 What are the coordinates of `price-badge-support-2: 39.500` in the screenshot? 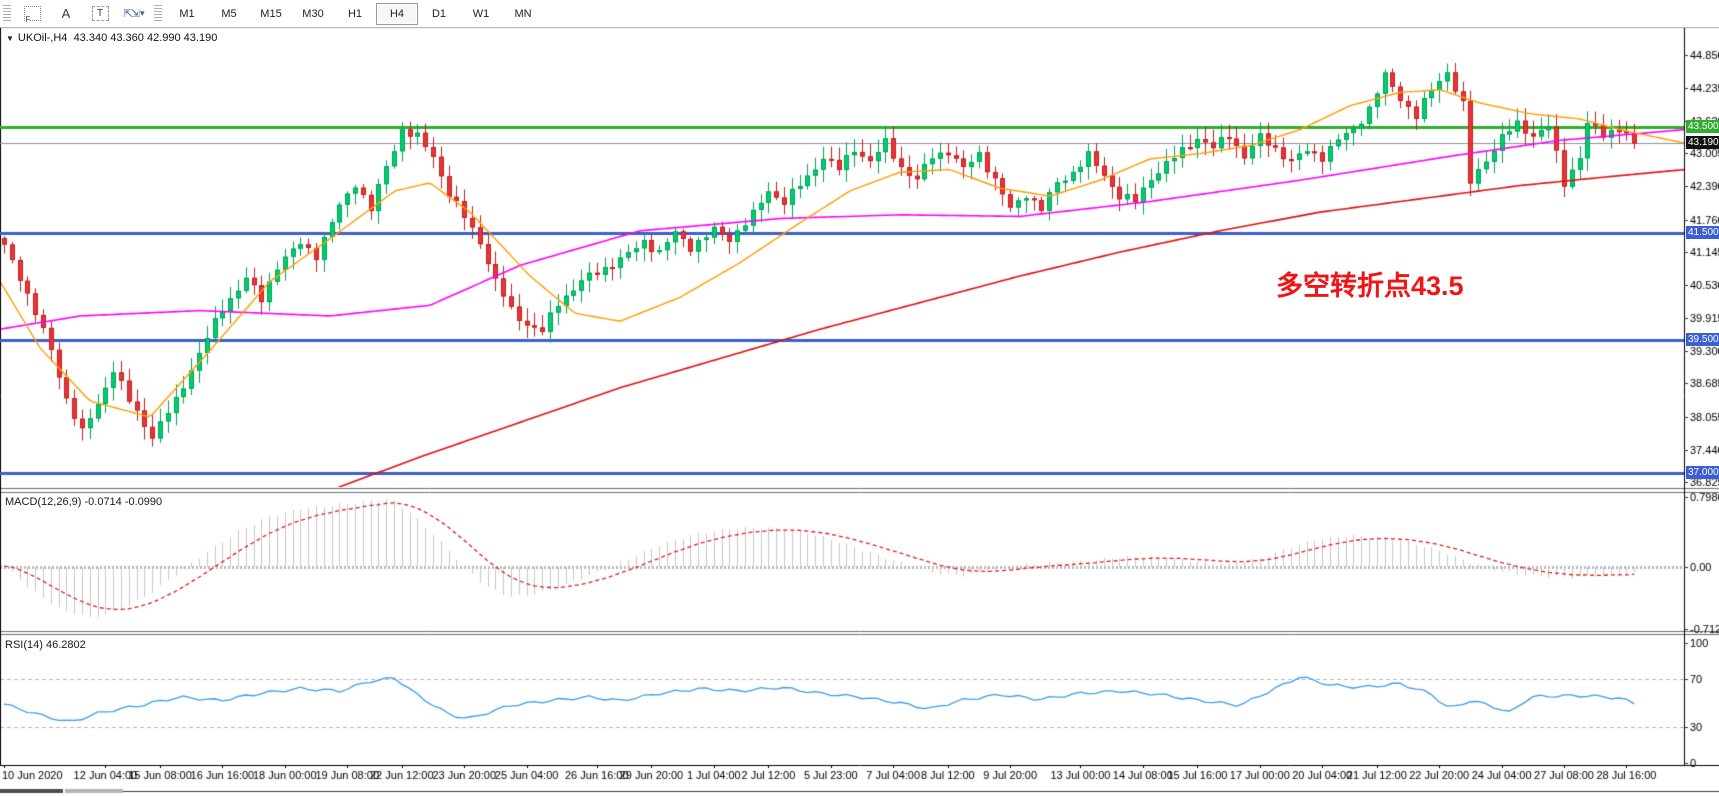 It's located at (1702, 339).